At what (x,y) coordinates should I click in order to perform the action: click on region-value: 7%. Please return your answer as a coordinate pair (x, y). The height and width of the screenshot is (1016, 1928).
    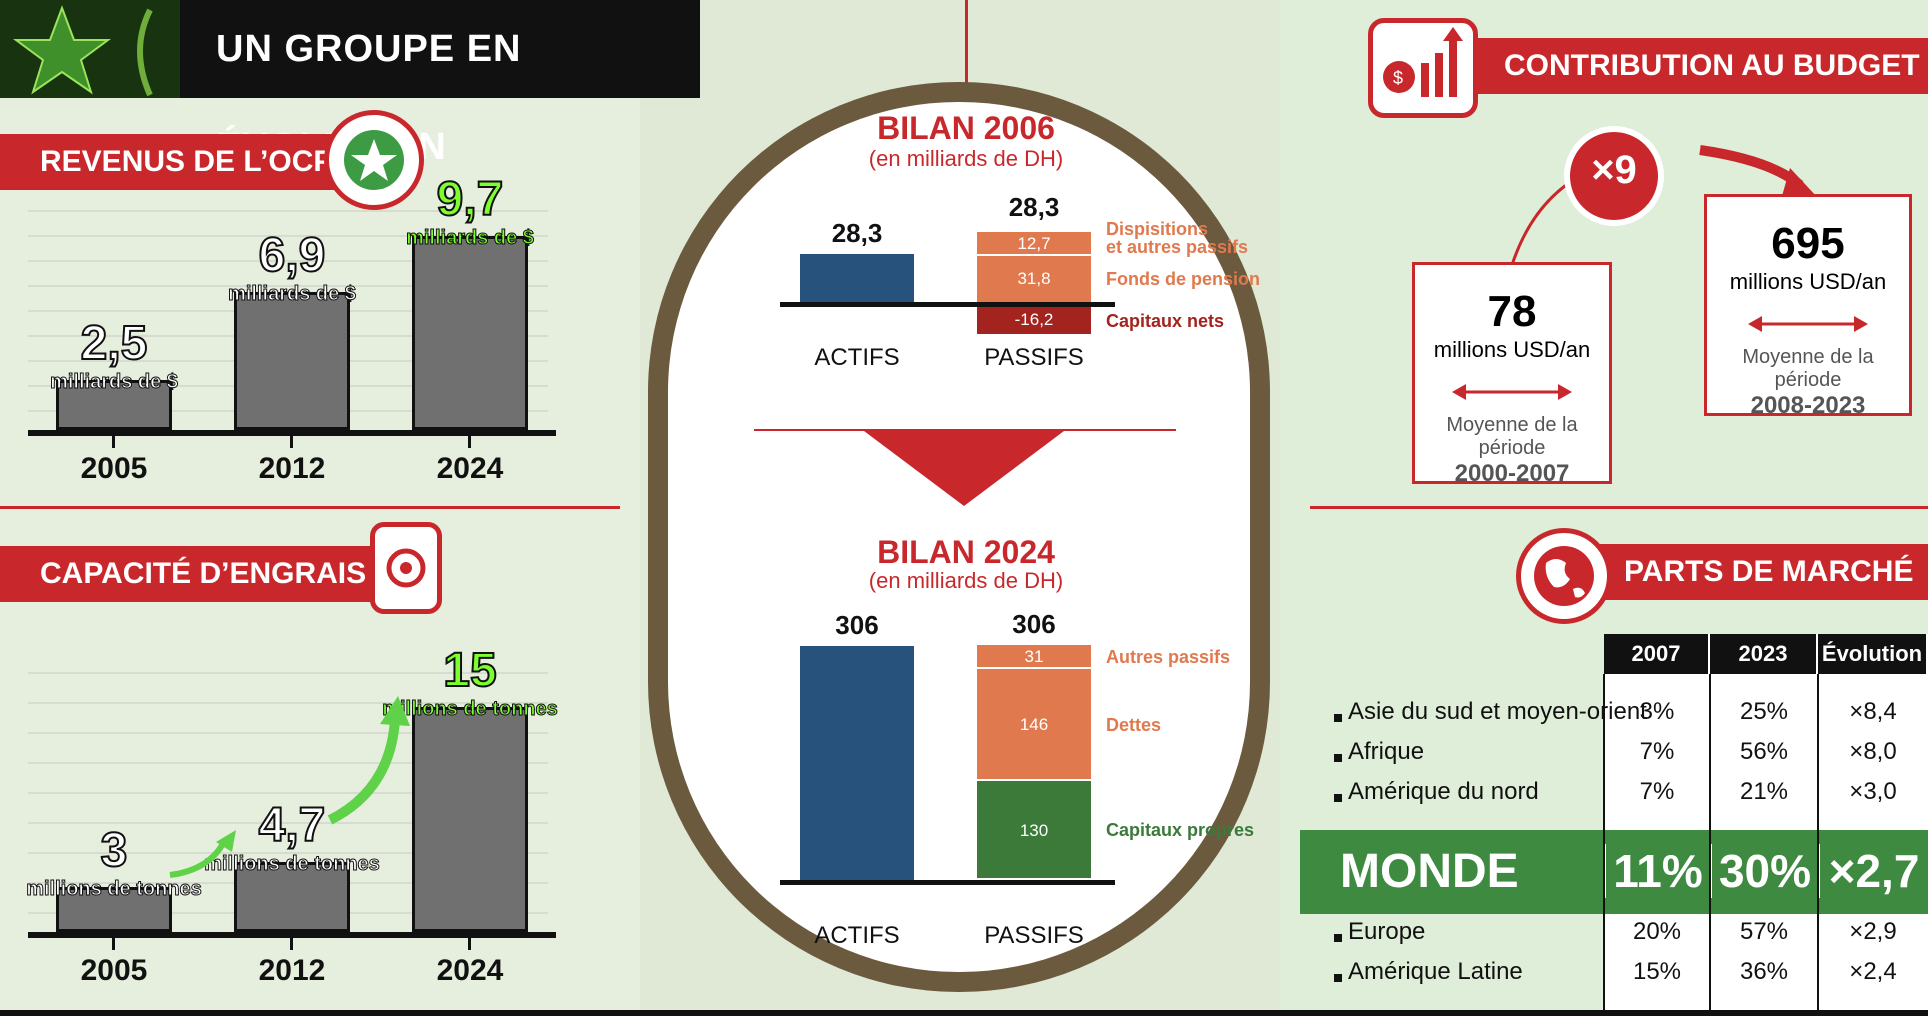
    Looking at the image, I should click on (1657, 791).